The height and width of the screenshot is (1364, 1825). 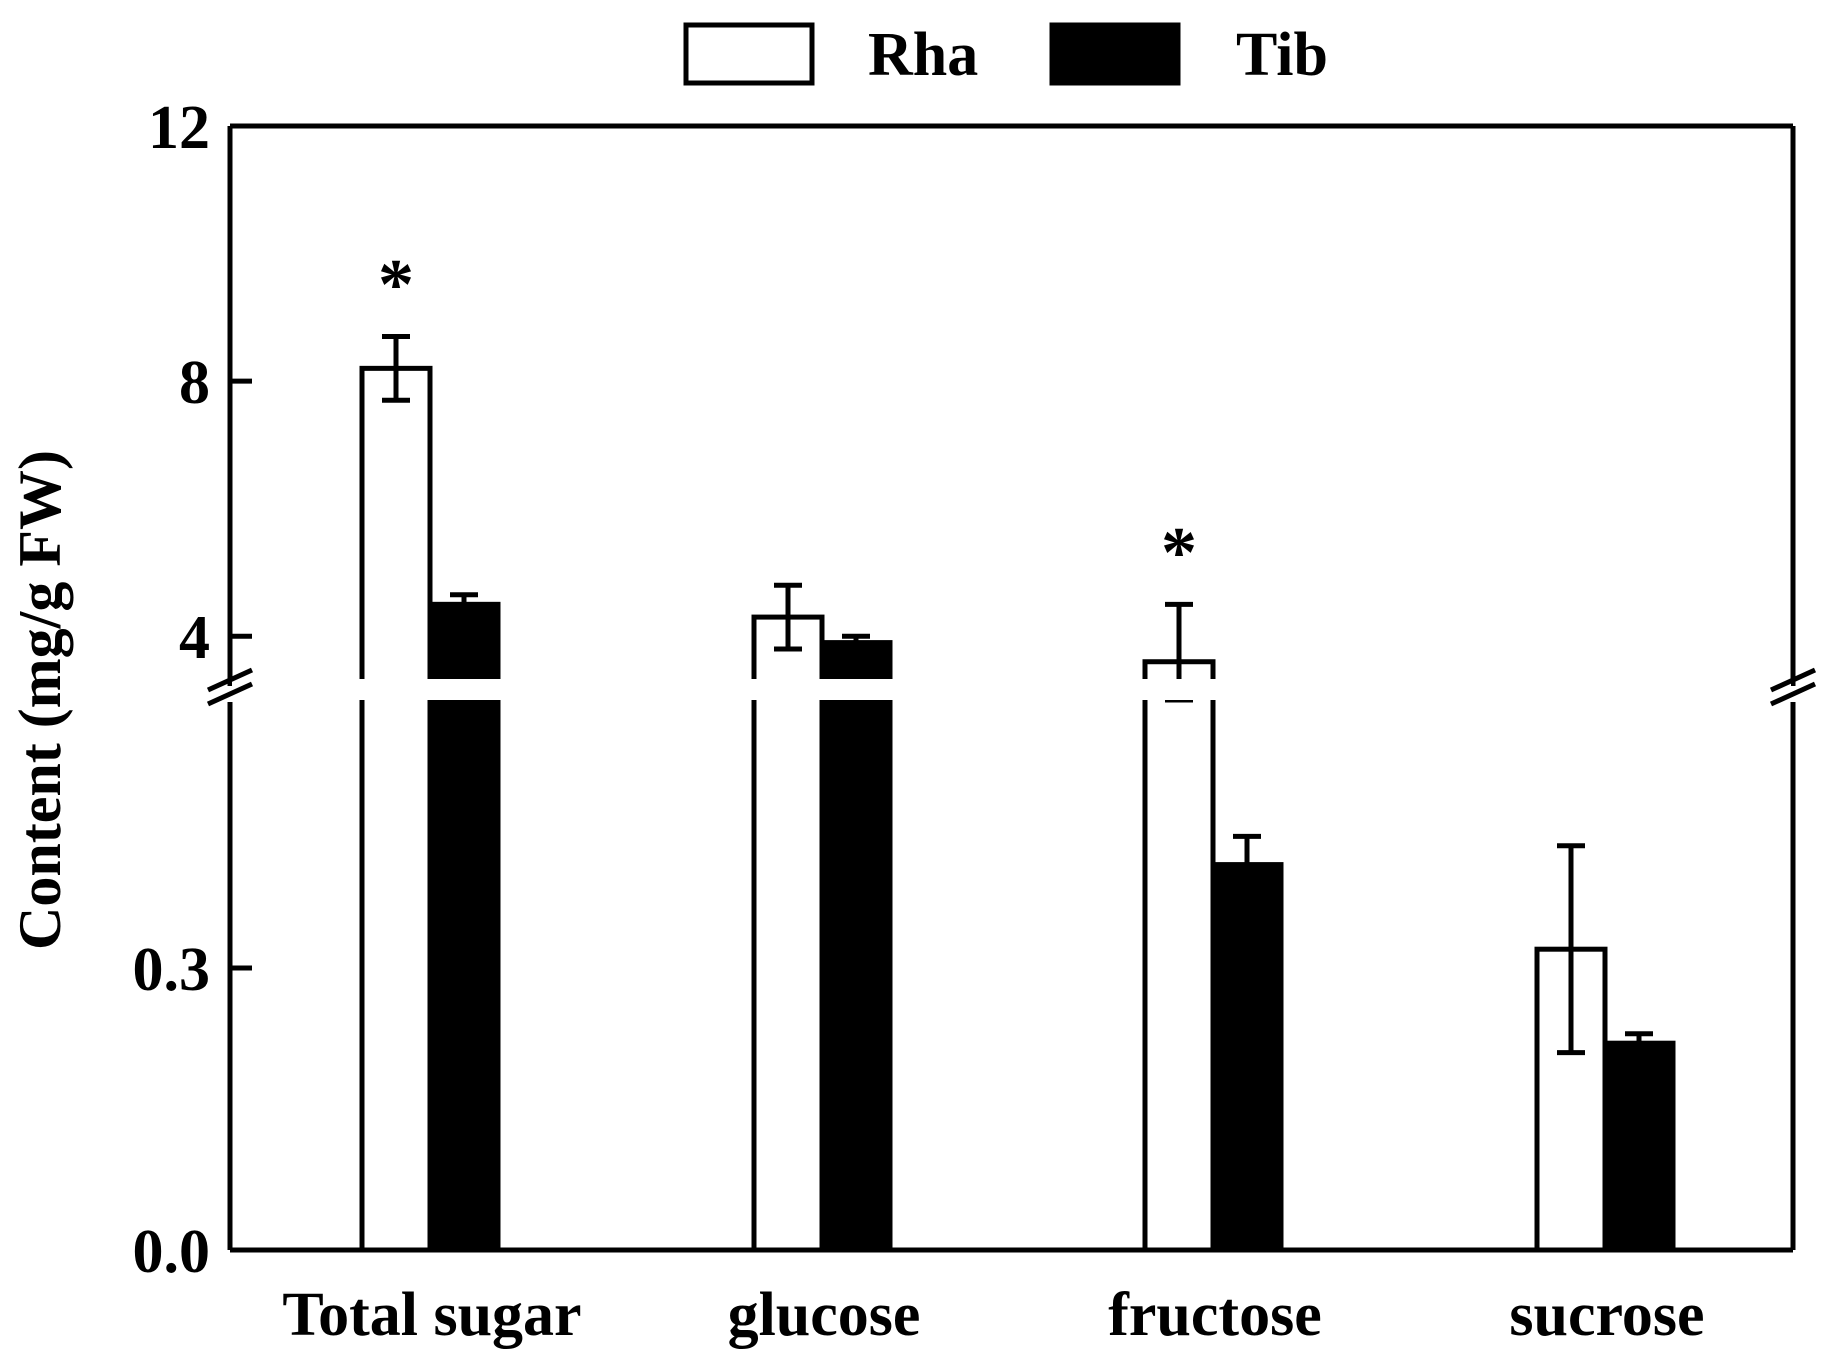 What do you see at coordinates (856, 946) in the screenshot?
I see `bar-tib-glucose` at bounding box center [856, 946].